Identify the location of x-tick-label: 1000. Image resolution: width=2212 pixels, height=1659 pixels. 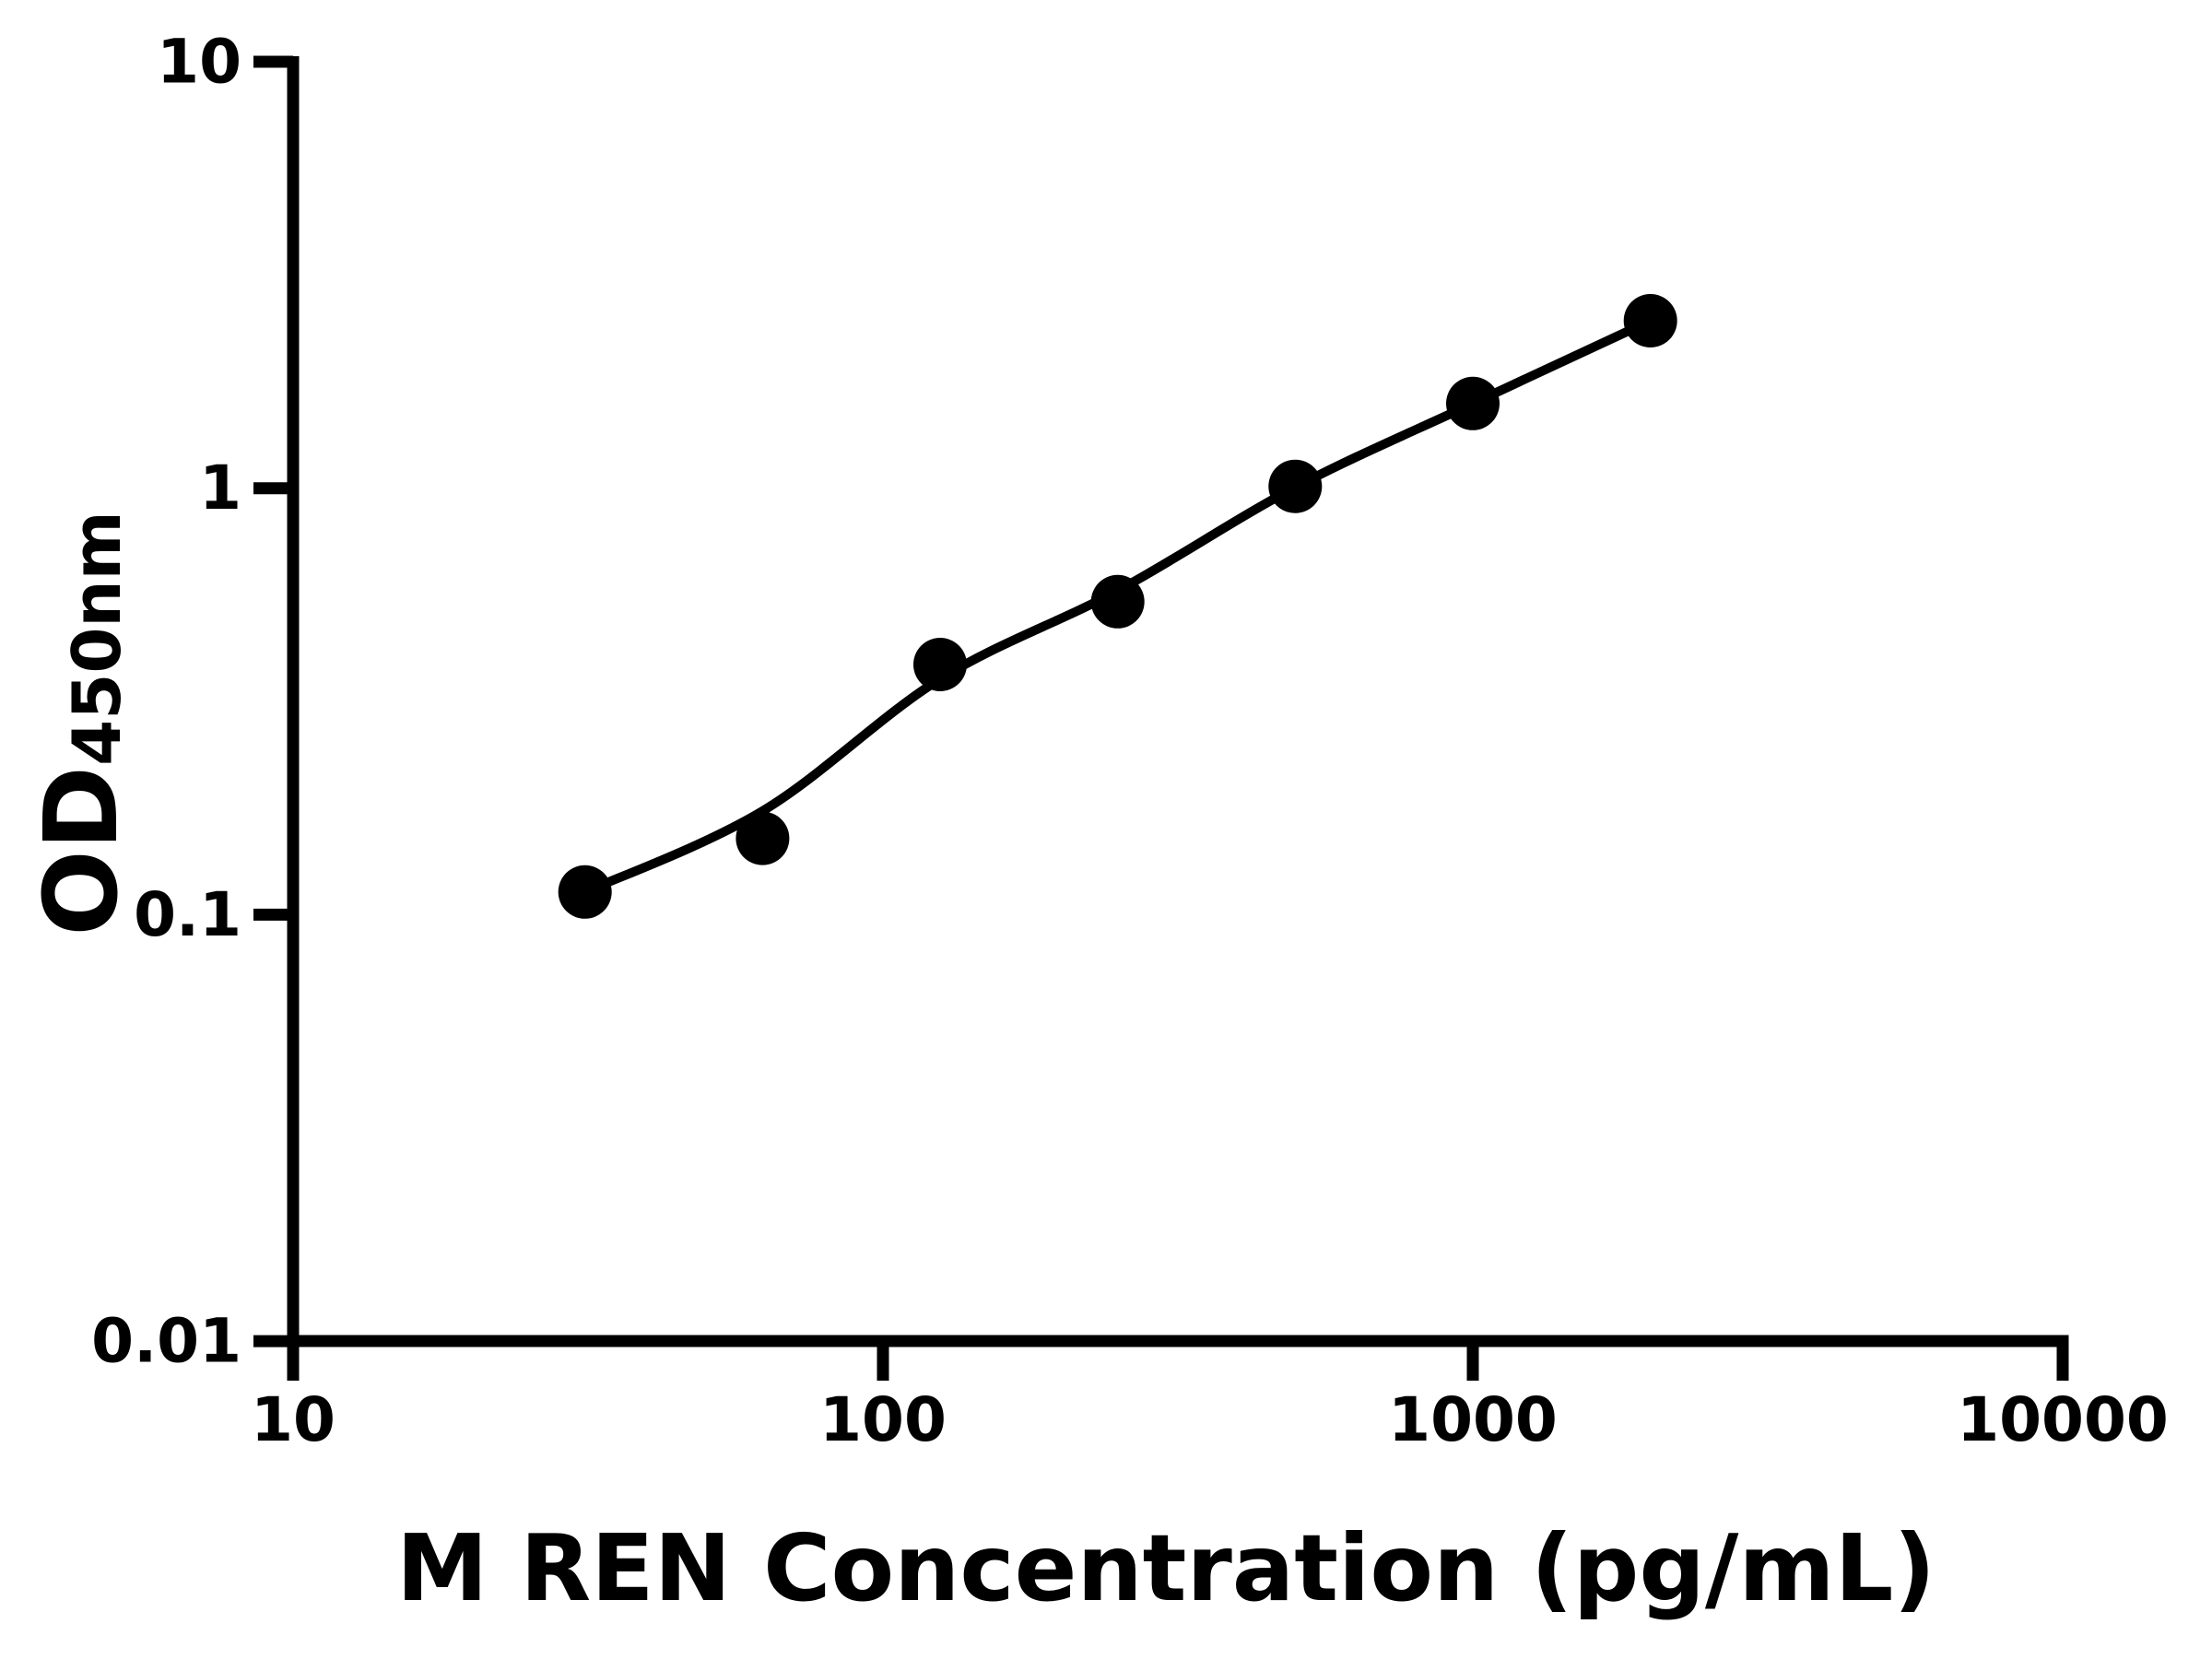
(1473, 1419).